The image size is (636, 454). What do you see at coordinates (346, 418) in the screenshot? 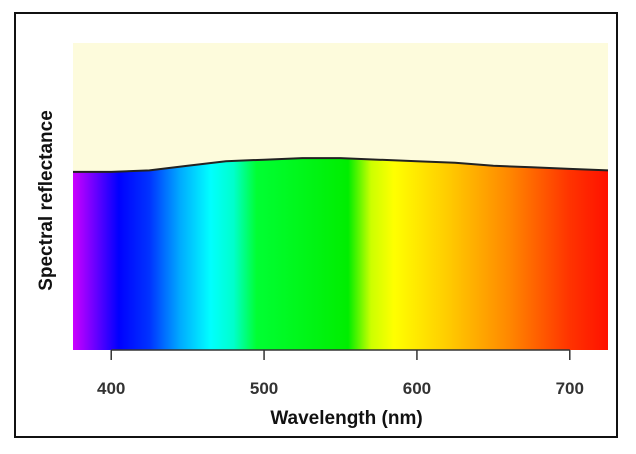
I see `x-axis-title: Wavelength (nm)` at bounding box center [346, 418].